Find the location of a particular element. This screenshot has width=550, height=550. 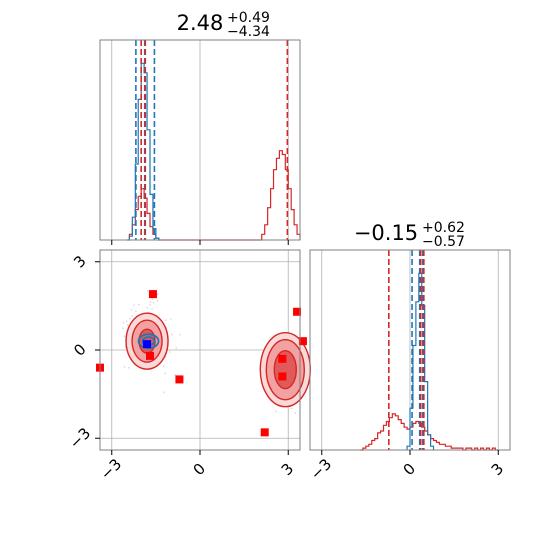

right-xtick-label-1: 0 is located at coordinates (409, 469).